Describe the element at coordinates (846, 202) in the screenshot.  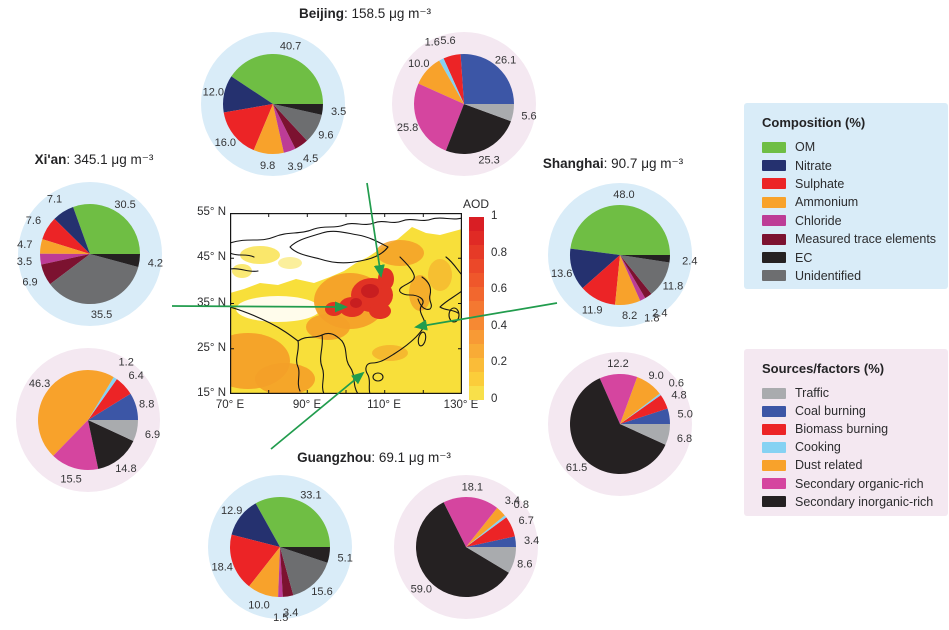
I see `legend-item-ammonium: Ammonium` at that location.